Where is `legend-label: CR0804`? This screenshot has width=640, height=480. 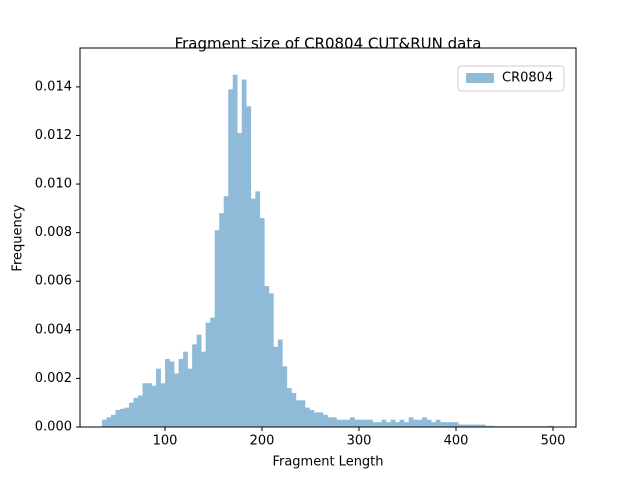 legend-label: CR0804 is located at coordinates (527, 78).